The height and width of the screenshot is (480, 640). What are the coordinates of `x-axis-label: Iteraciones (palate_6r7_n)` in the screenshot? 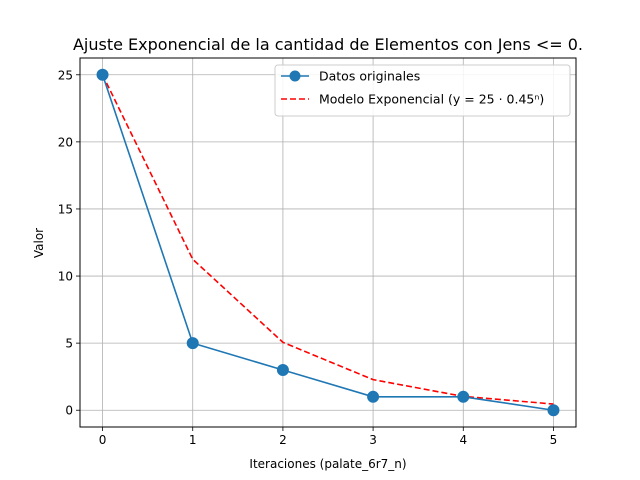 It's located at (327, 464).